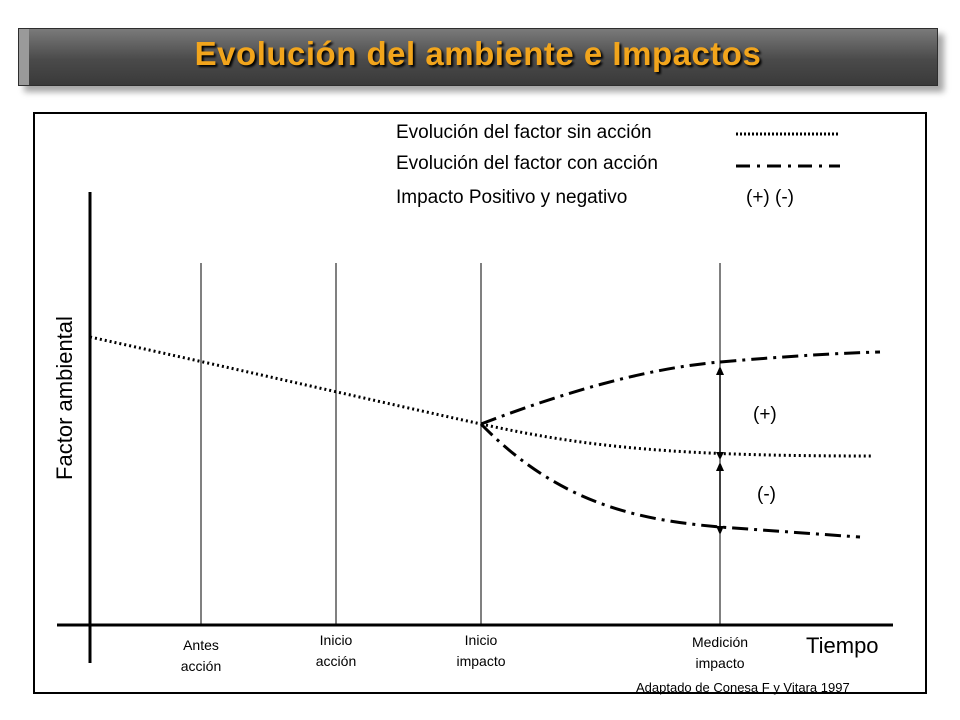 This screenshot has height=720, width=960. I want to click on title-bar: Evolución del ambiente e Impactos, so click(478, 57).